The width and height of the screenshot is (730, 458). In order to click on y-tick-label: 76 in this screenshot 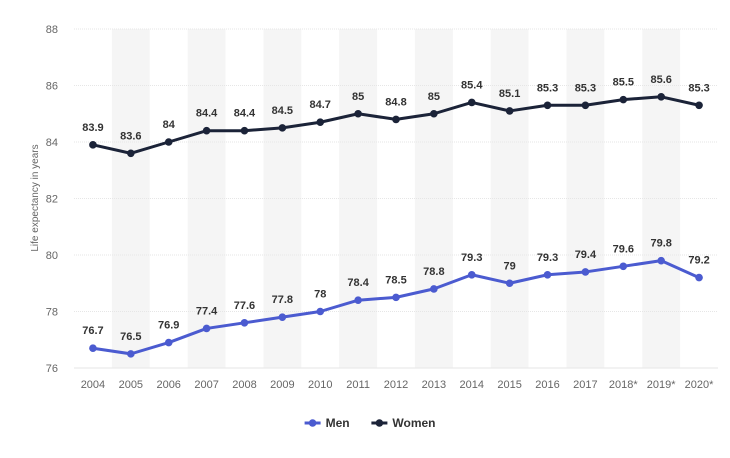, I will do `click(52, 369)`.